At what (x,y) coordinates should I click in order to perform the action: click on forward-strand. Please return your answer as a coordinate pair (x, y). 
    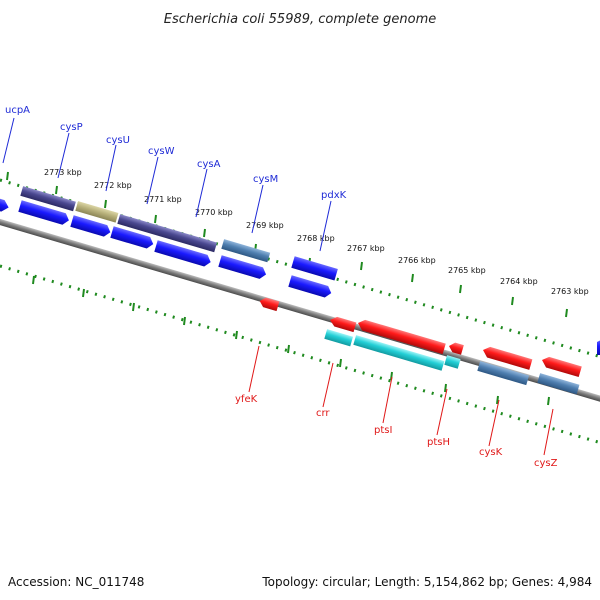
    Looking at the image, I should click on (169, 246).